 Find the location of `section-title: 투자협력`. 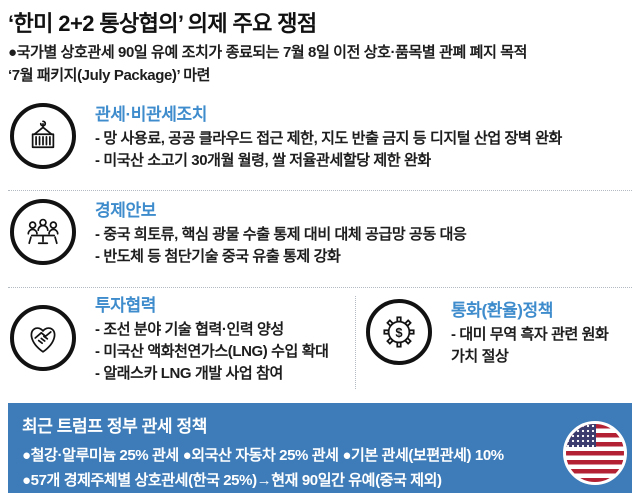

section-title: 투자협력 is located at coordinates (125, 305).